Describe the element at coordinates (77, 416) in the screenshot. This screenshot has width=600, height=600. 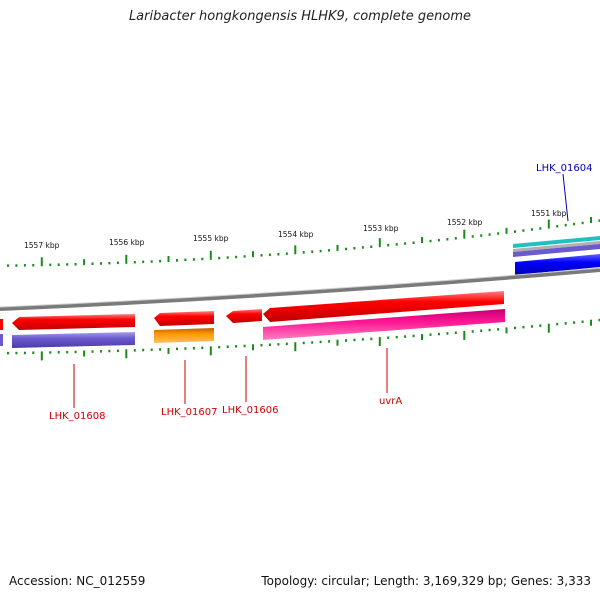
I see `gene-label-LHK_01608: LHK_01608` at that location.